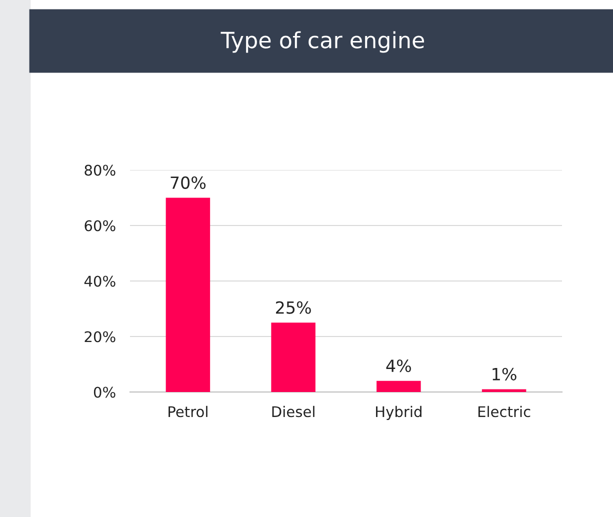 The image size is (613, 517). What do you see at coordinates (399, 413) in the screenshot?
I see `x-tick-label: Hybrid` at bounding box center [399, 413].